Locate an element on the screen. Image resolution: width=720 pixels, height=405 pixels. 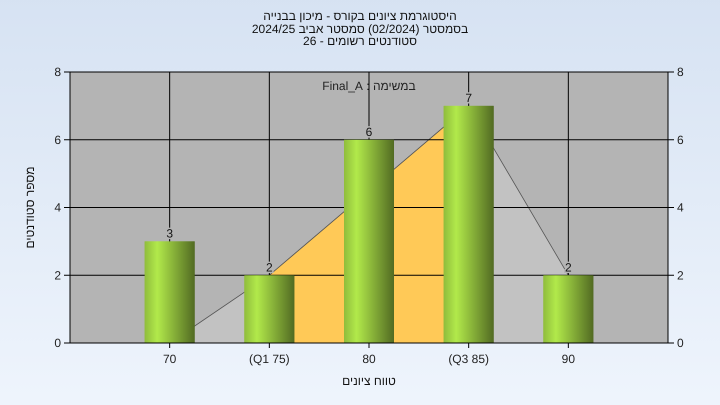
x-tick-label: 80 is located at coordinates (369, 359).